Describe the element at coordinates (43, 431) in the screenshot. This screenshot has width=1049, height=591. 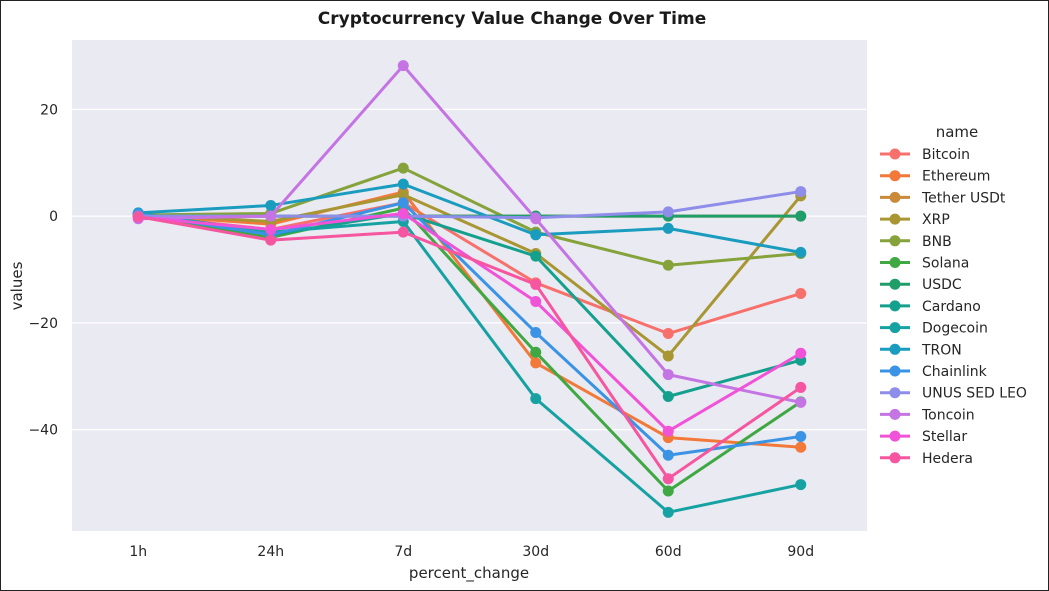
I see `y-tick-label: −40` at that location.